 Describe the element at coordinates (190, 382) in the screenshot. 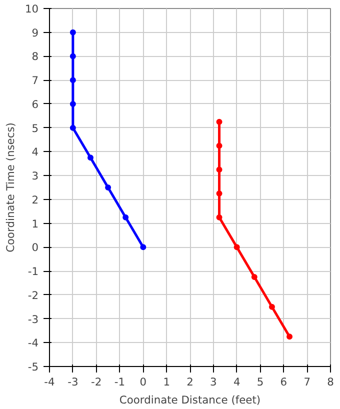

I see `x-tick-label: 2` at that location.